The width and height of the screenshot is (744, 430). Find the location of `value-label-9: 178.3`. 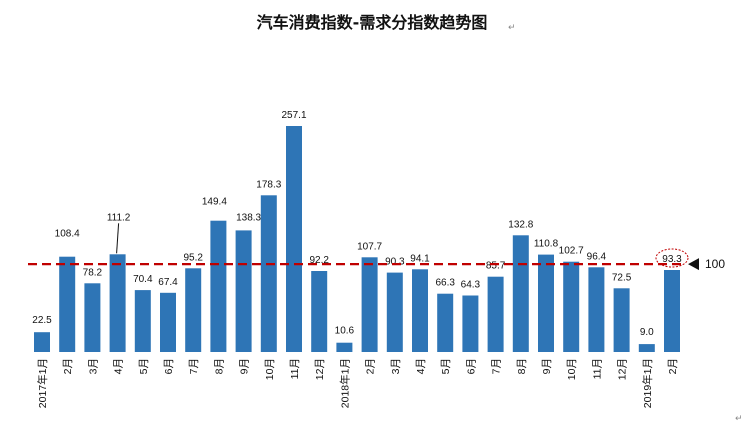

value-label-9: 178.3 is located at coordinates (268, 184).